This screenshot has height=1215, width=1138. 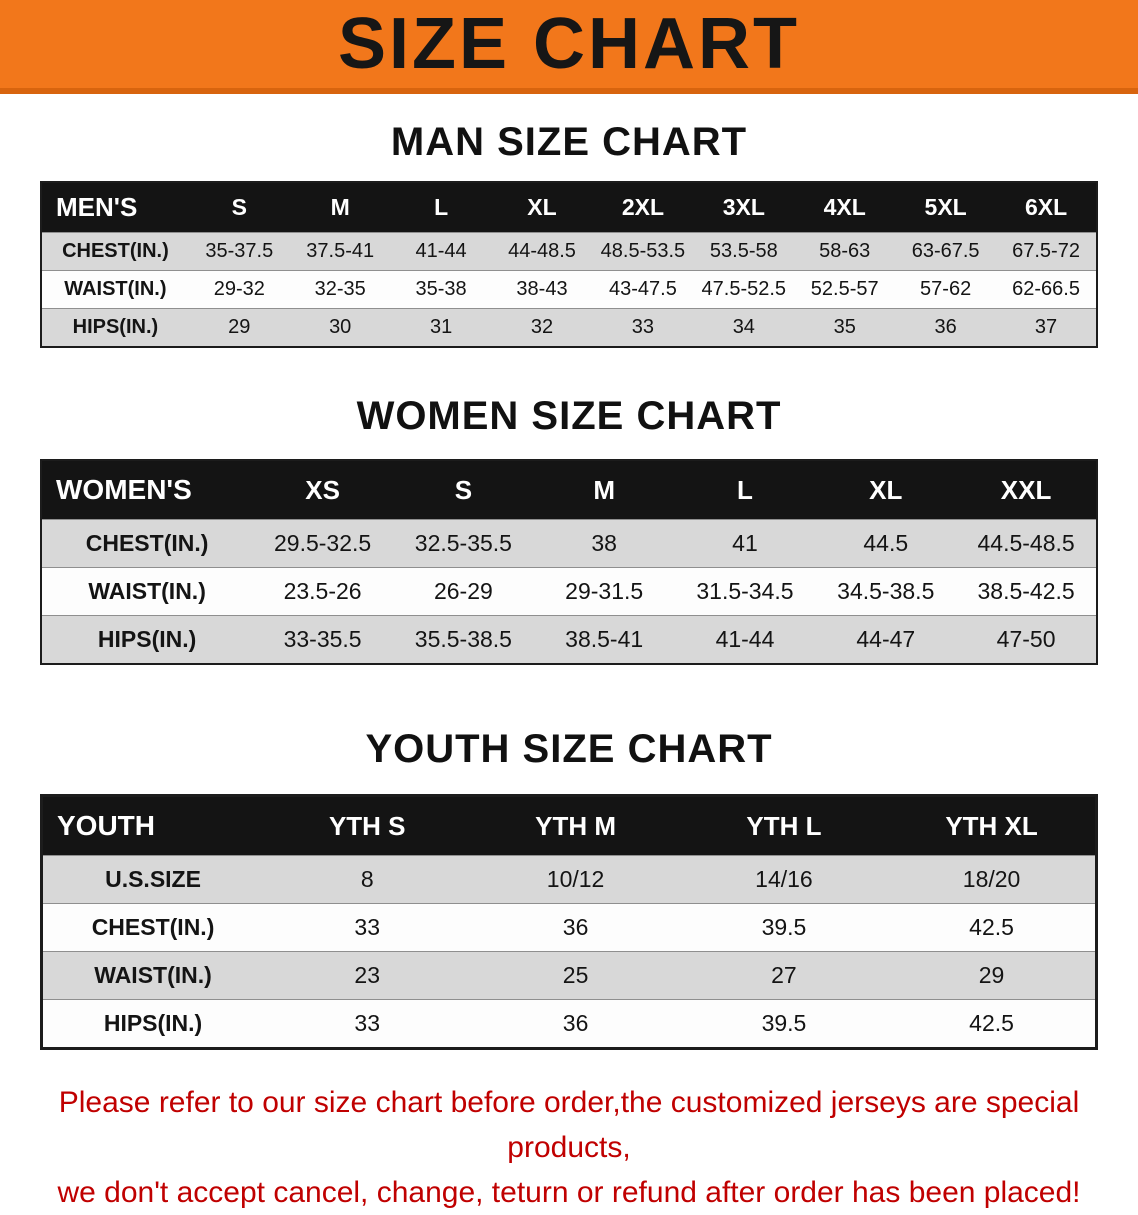 I want to click on size-value-cell: 47-50, so click(x=1026, y=639).